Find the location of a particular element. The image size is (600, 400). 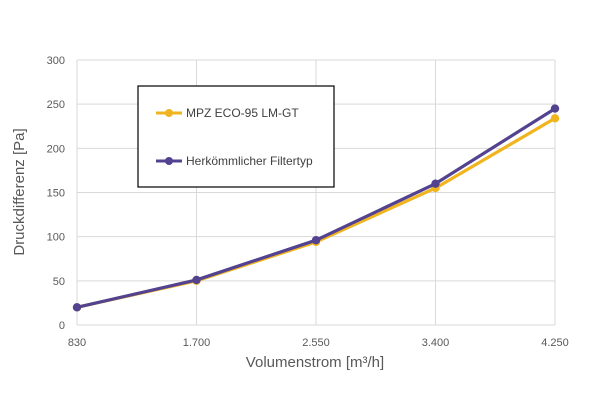

legend-marker-herkoemmlich is located at coordinates (169, 161).